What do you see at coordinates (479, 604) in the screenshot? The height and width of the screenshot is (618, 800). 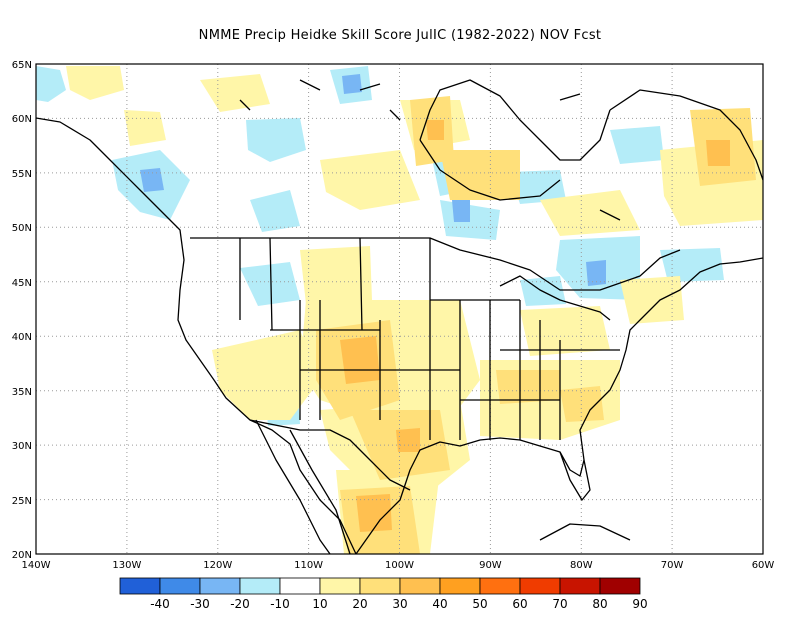 I see `colorbar-label: 50` at bounding box center [479, 604].